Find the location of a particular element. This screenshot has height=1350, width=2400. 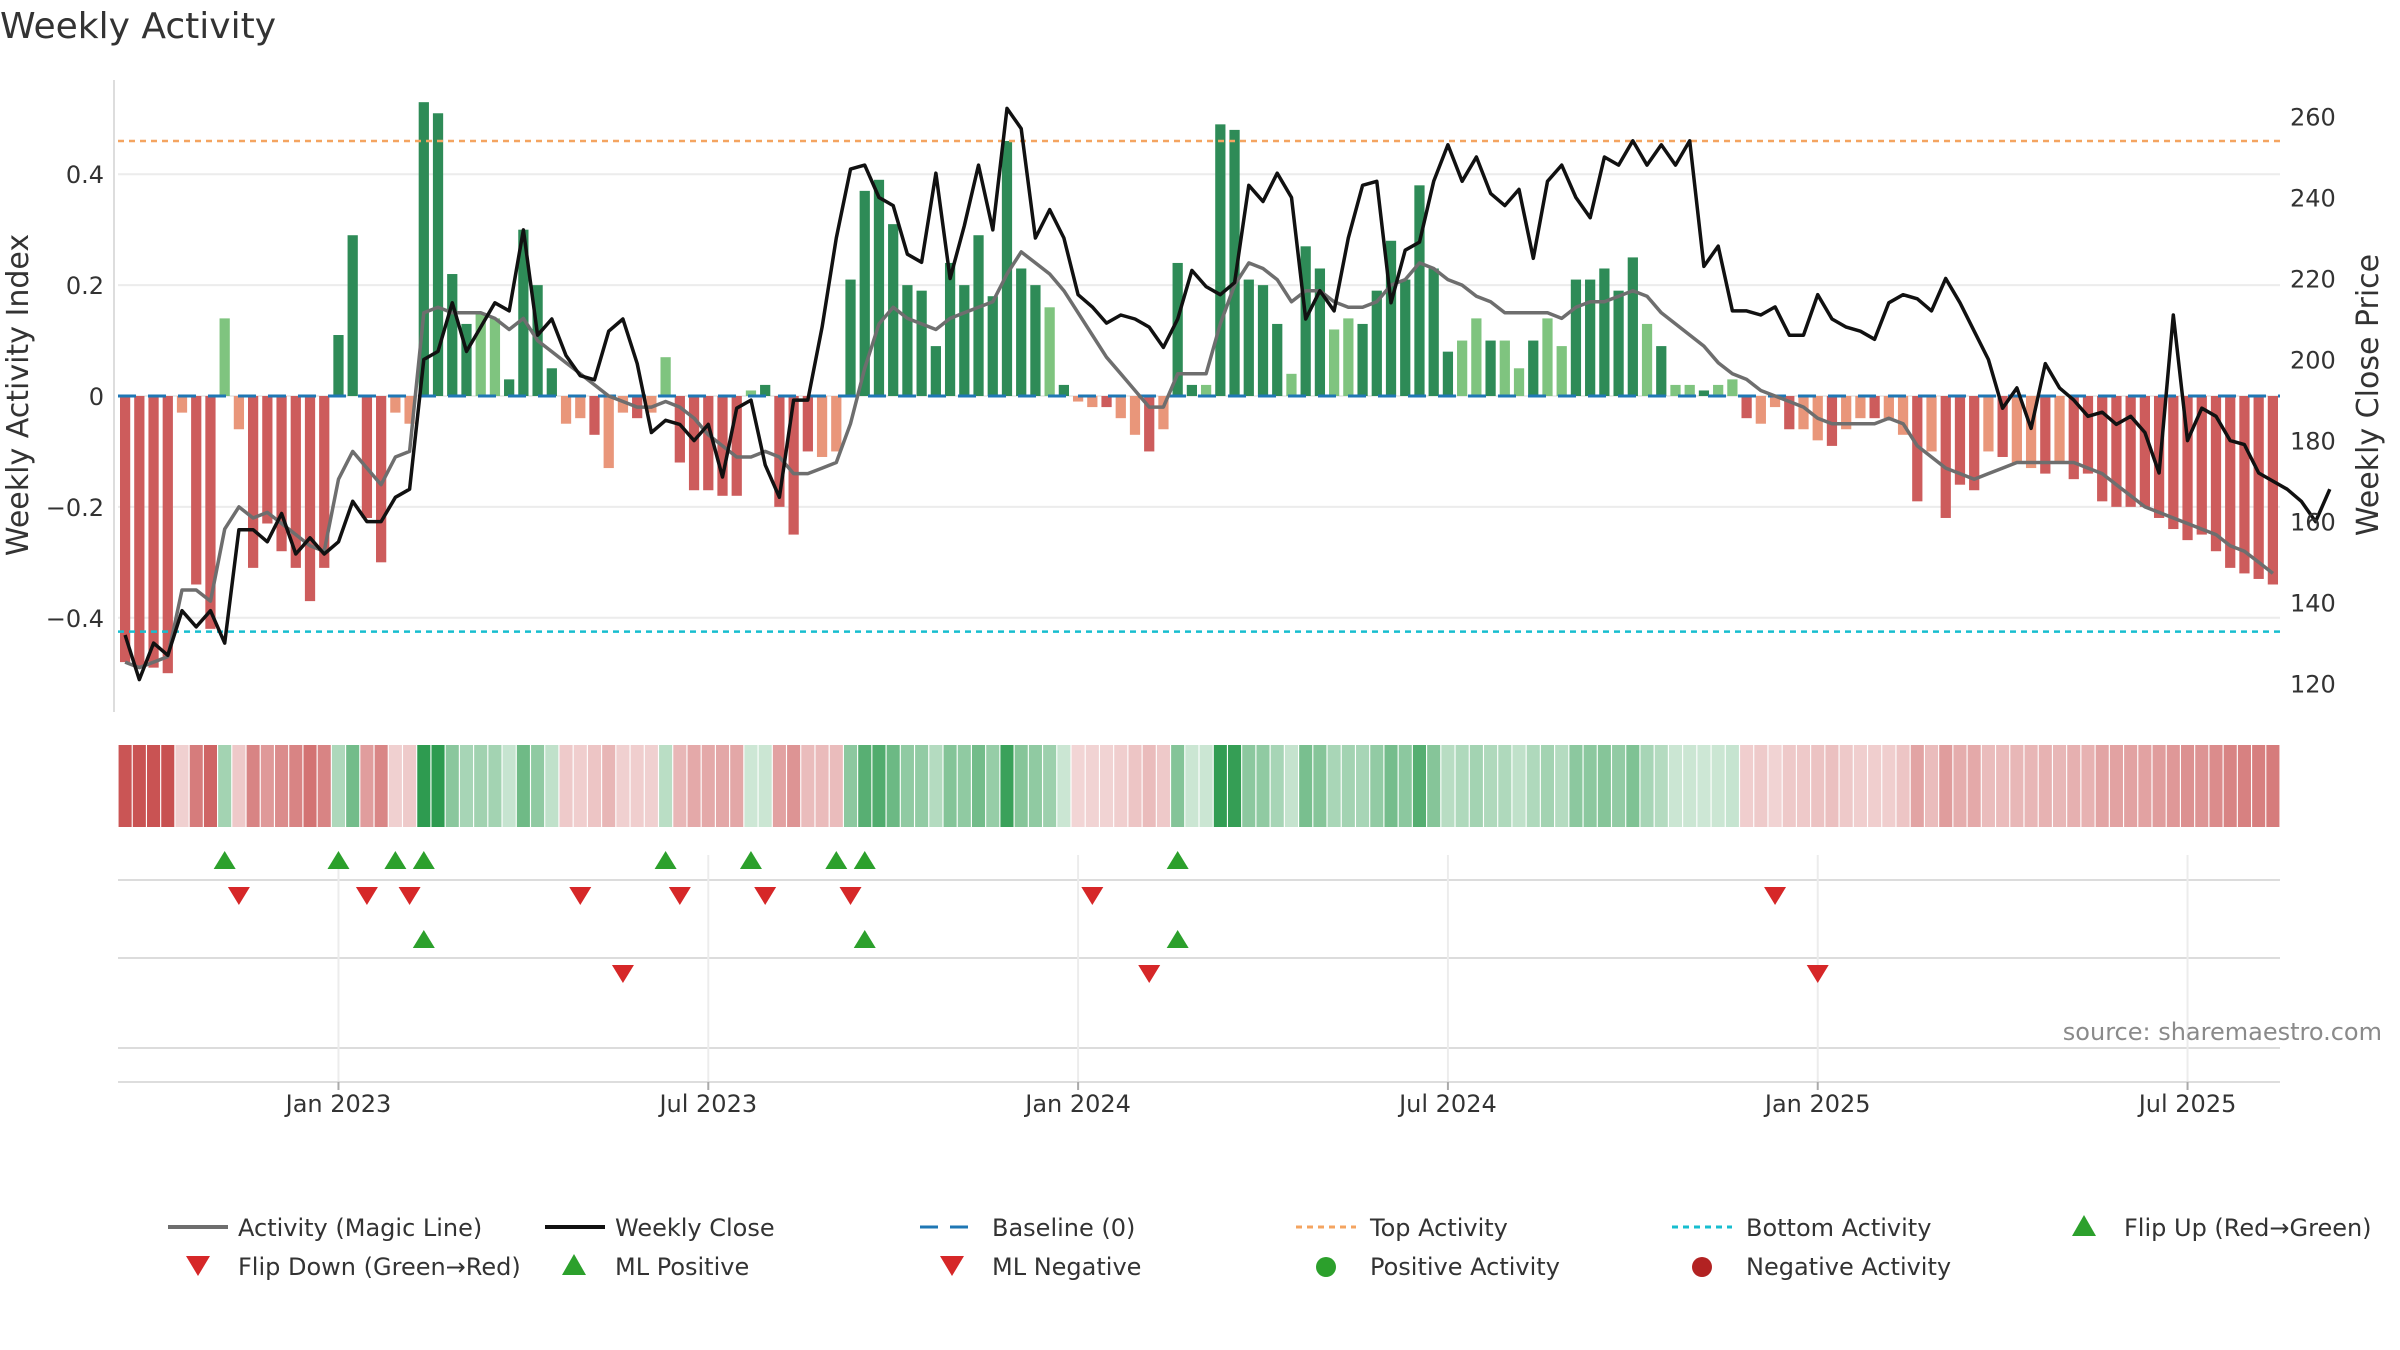

legend-positive-activity-icon is located at coordinates (1326, 1267).